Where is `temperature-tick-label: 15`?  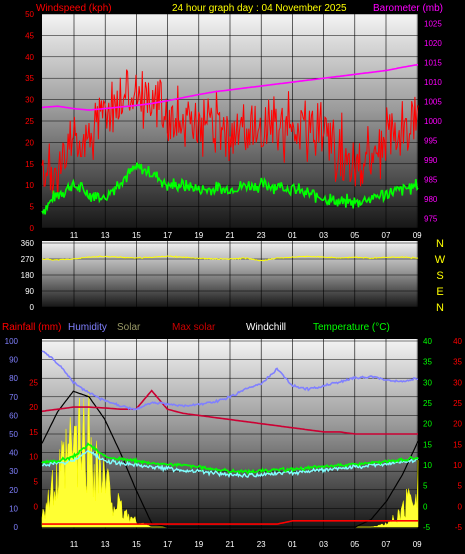
temperature-tick-label: 15 is located at coordinates (427, 444).